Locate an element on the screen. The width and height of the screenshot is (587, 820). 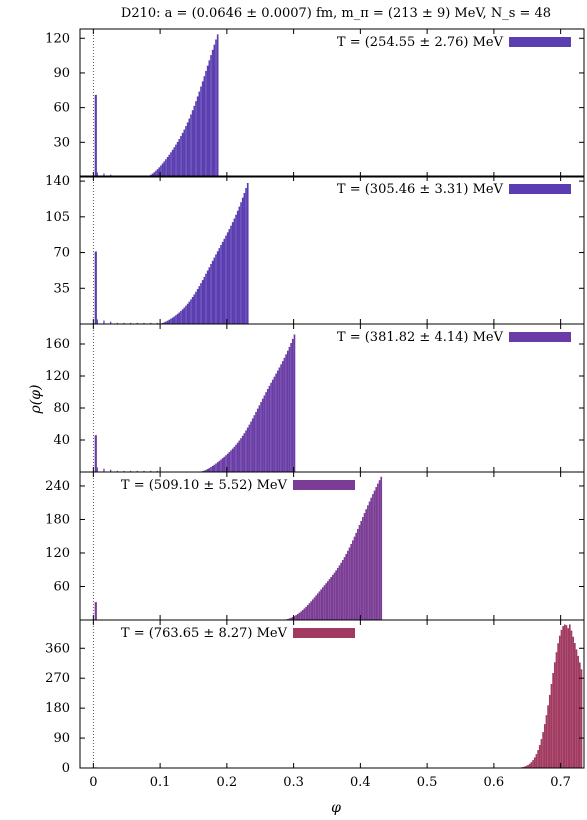
y-tick-label: 90 is located at coordinates (61, 73).